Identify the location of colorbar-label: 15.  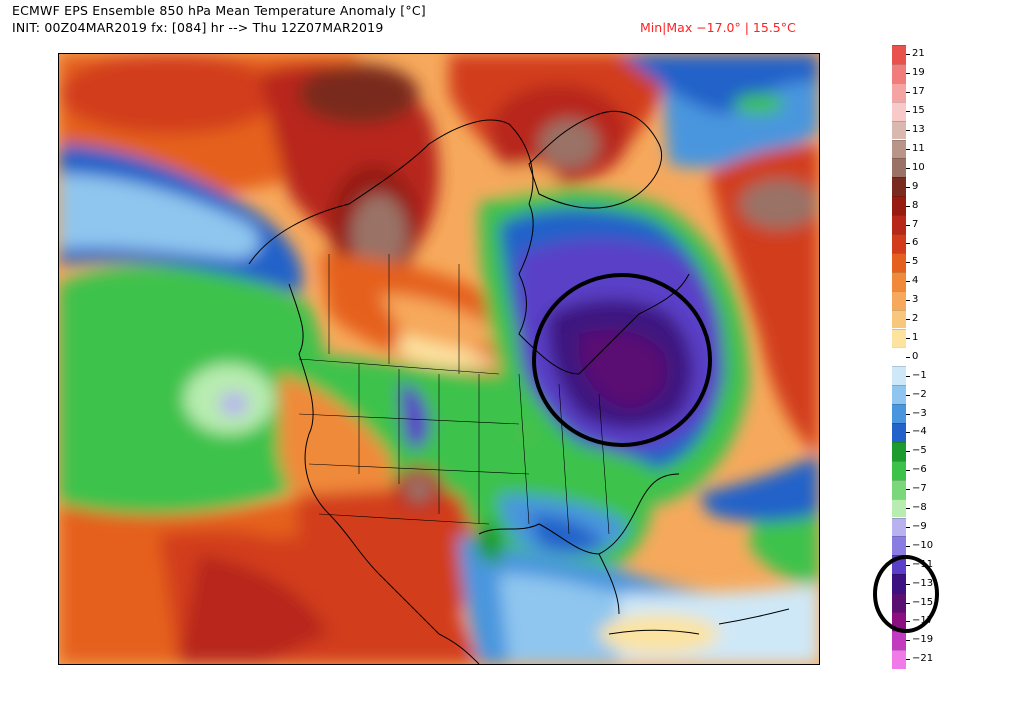
(918, 111).